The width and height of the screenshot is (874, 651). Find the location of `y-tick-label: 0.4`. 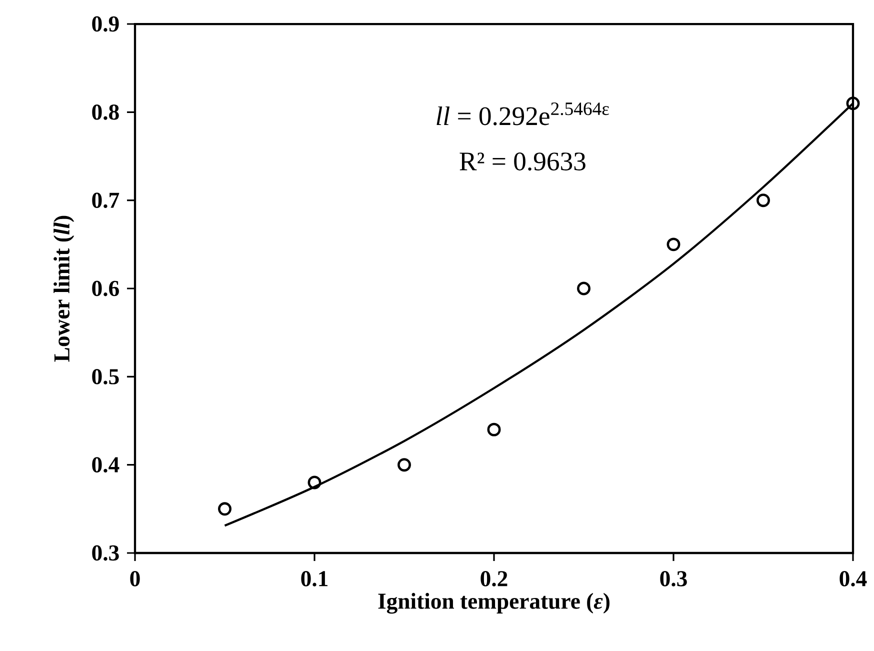

y-tick-label: 0.4 is located at coordinates (106, 465).